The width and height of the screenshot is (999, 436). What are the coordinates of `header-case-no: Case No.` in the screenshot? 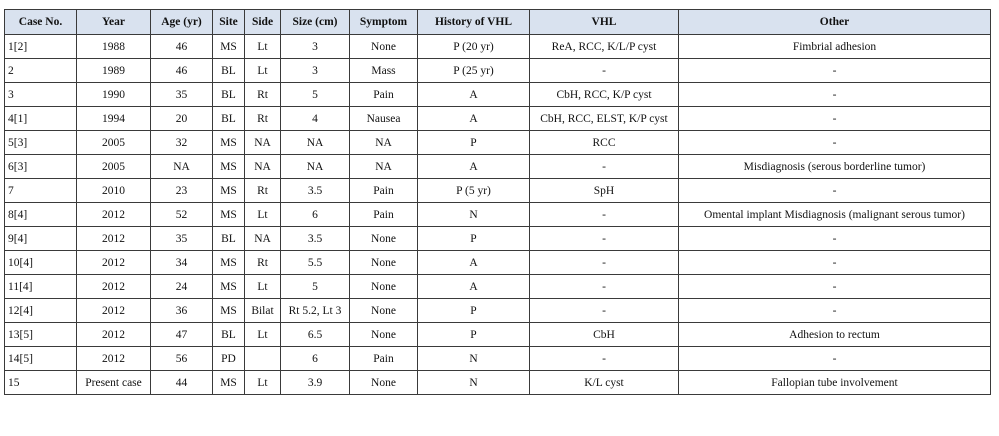 It's located at (40, 22).